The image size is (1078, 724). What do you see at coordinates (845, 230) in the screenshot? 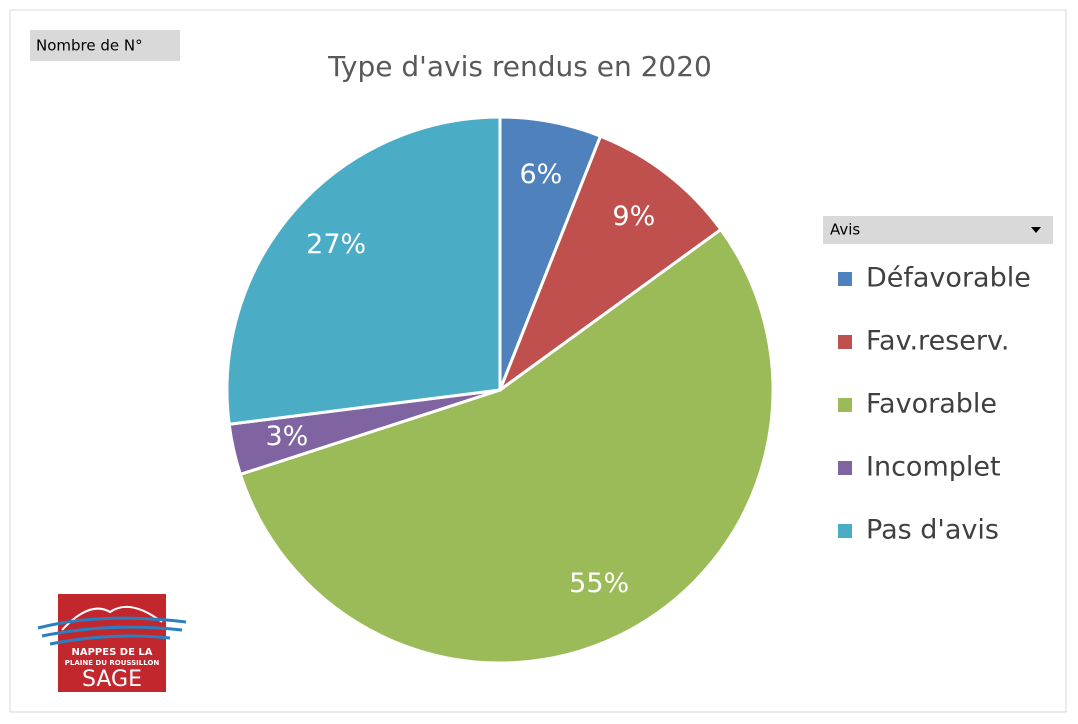
I see `legend-title: Avis` at bounding box center [845, 230].